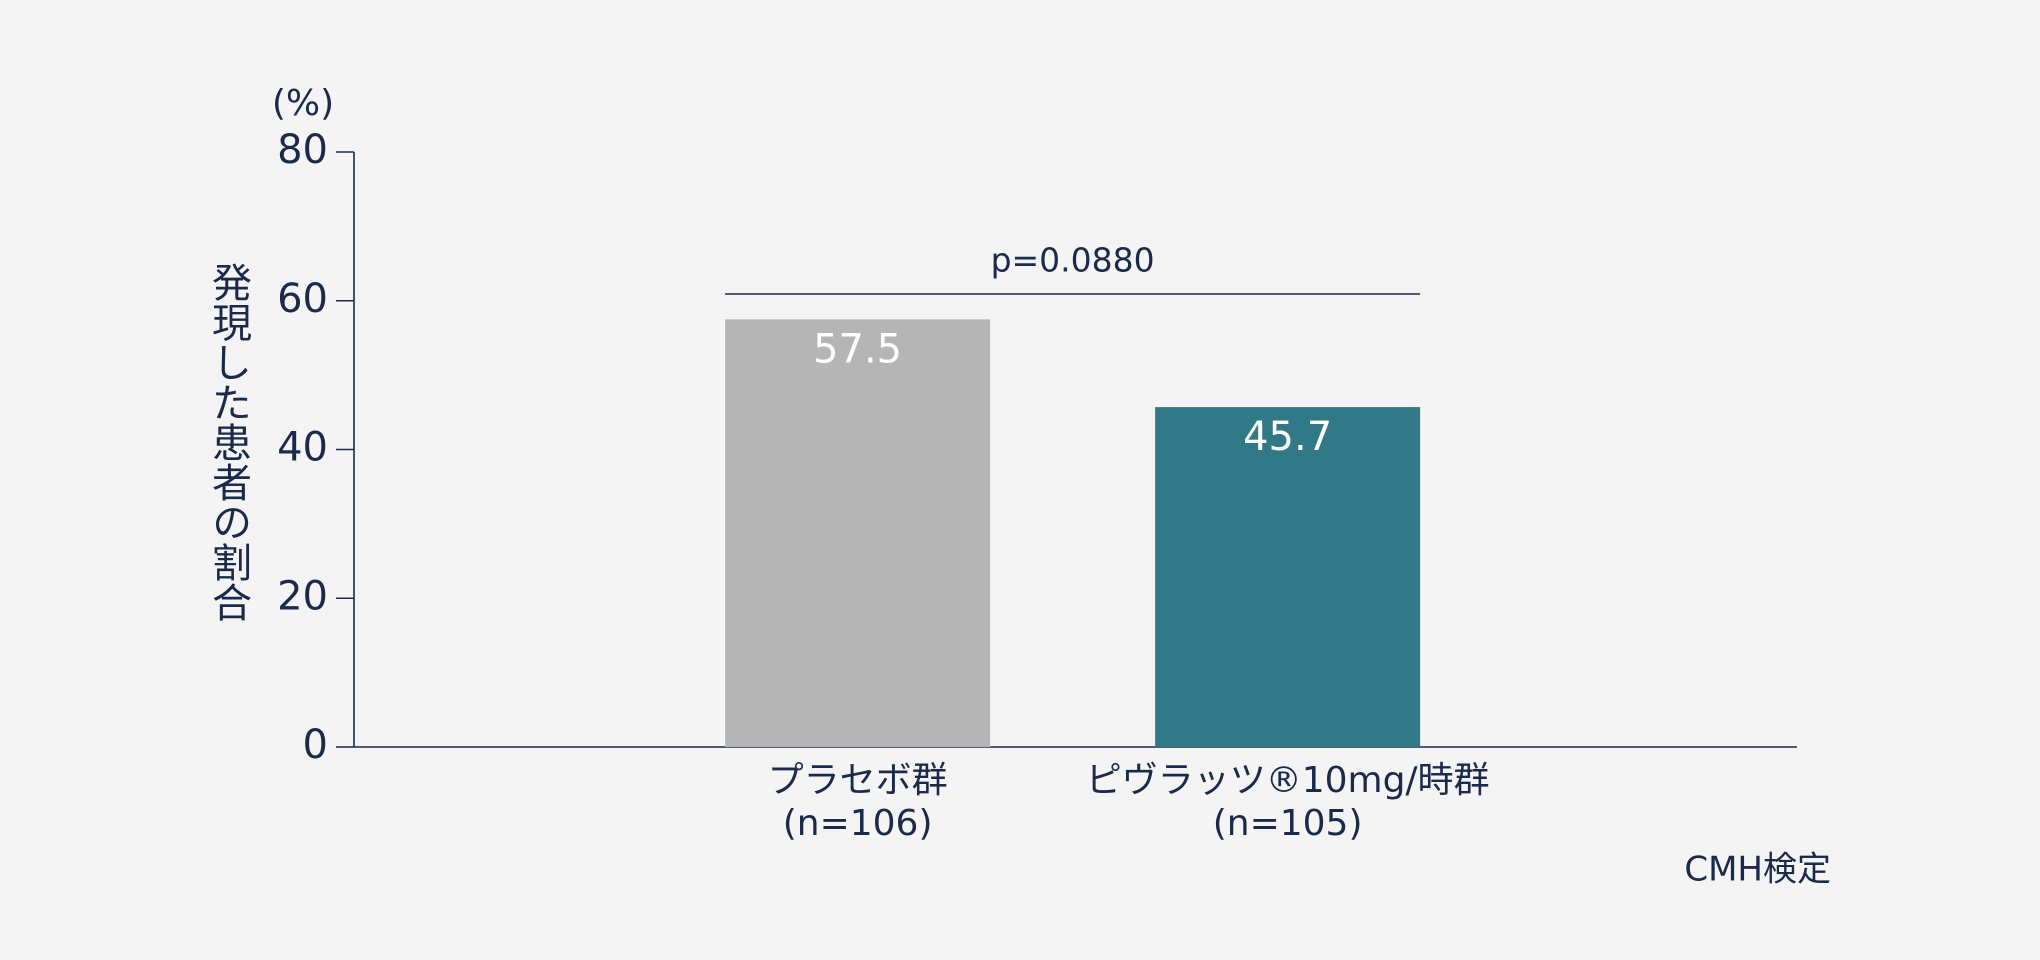 This screenshot has height=960, width=2040. What do you see at coordinates (302, 299) in the screenshot?
I see `y-tick-label: 60` at bounding box center [302, 299].